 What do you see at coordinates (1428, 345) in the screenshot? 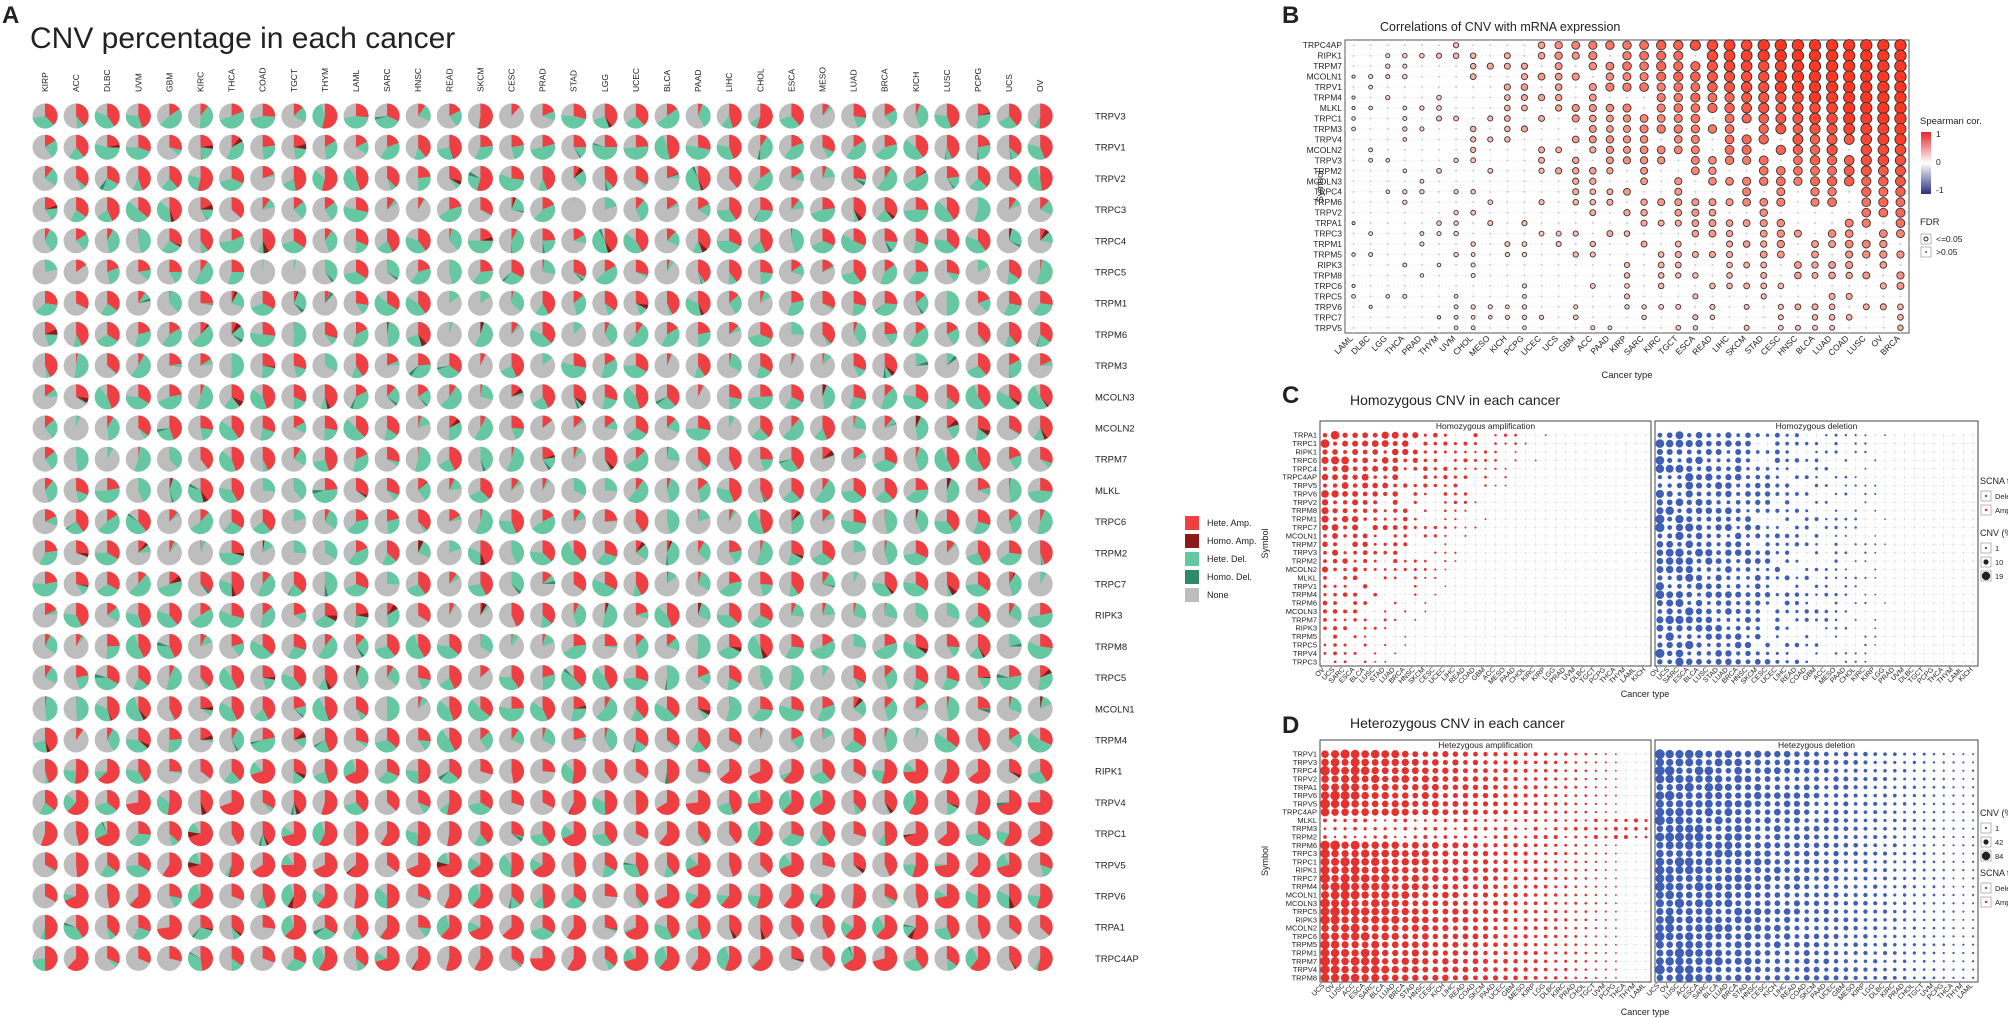
I see `x-tick-label: THYM` at bounding box center [1428, 345].